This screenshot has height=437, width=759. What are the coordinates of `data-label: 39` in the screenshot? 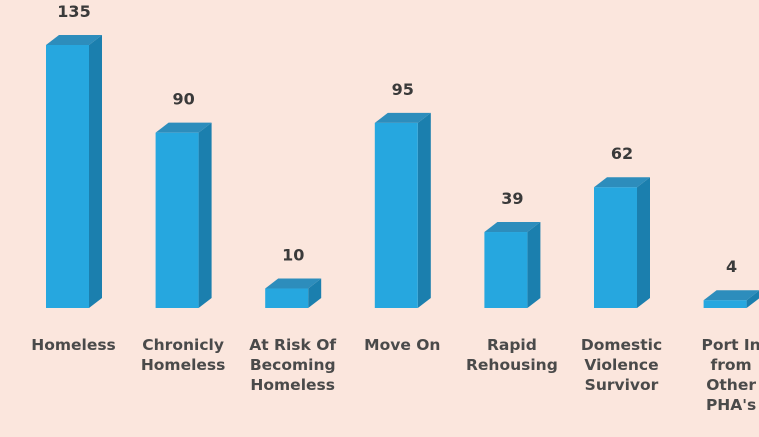 It's located at (512, 198).